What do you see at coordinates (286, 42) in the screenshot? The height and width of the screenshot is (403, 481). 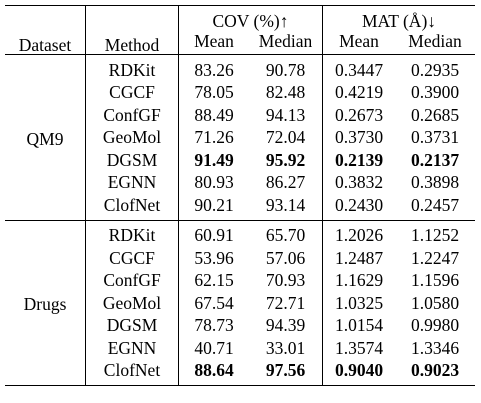 I see `cov-median-header: Median` at bounding box center [286, 42].